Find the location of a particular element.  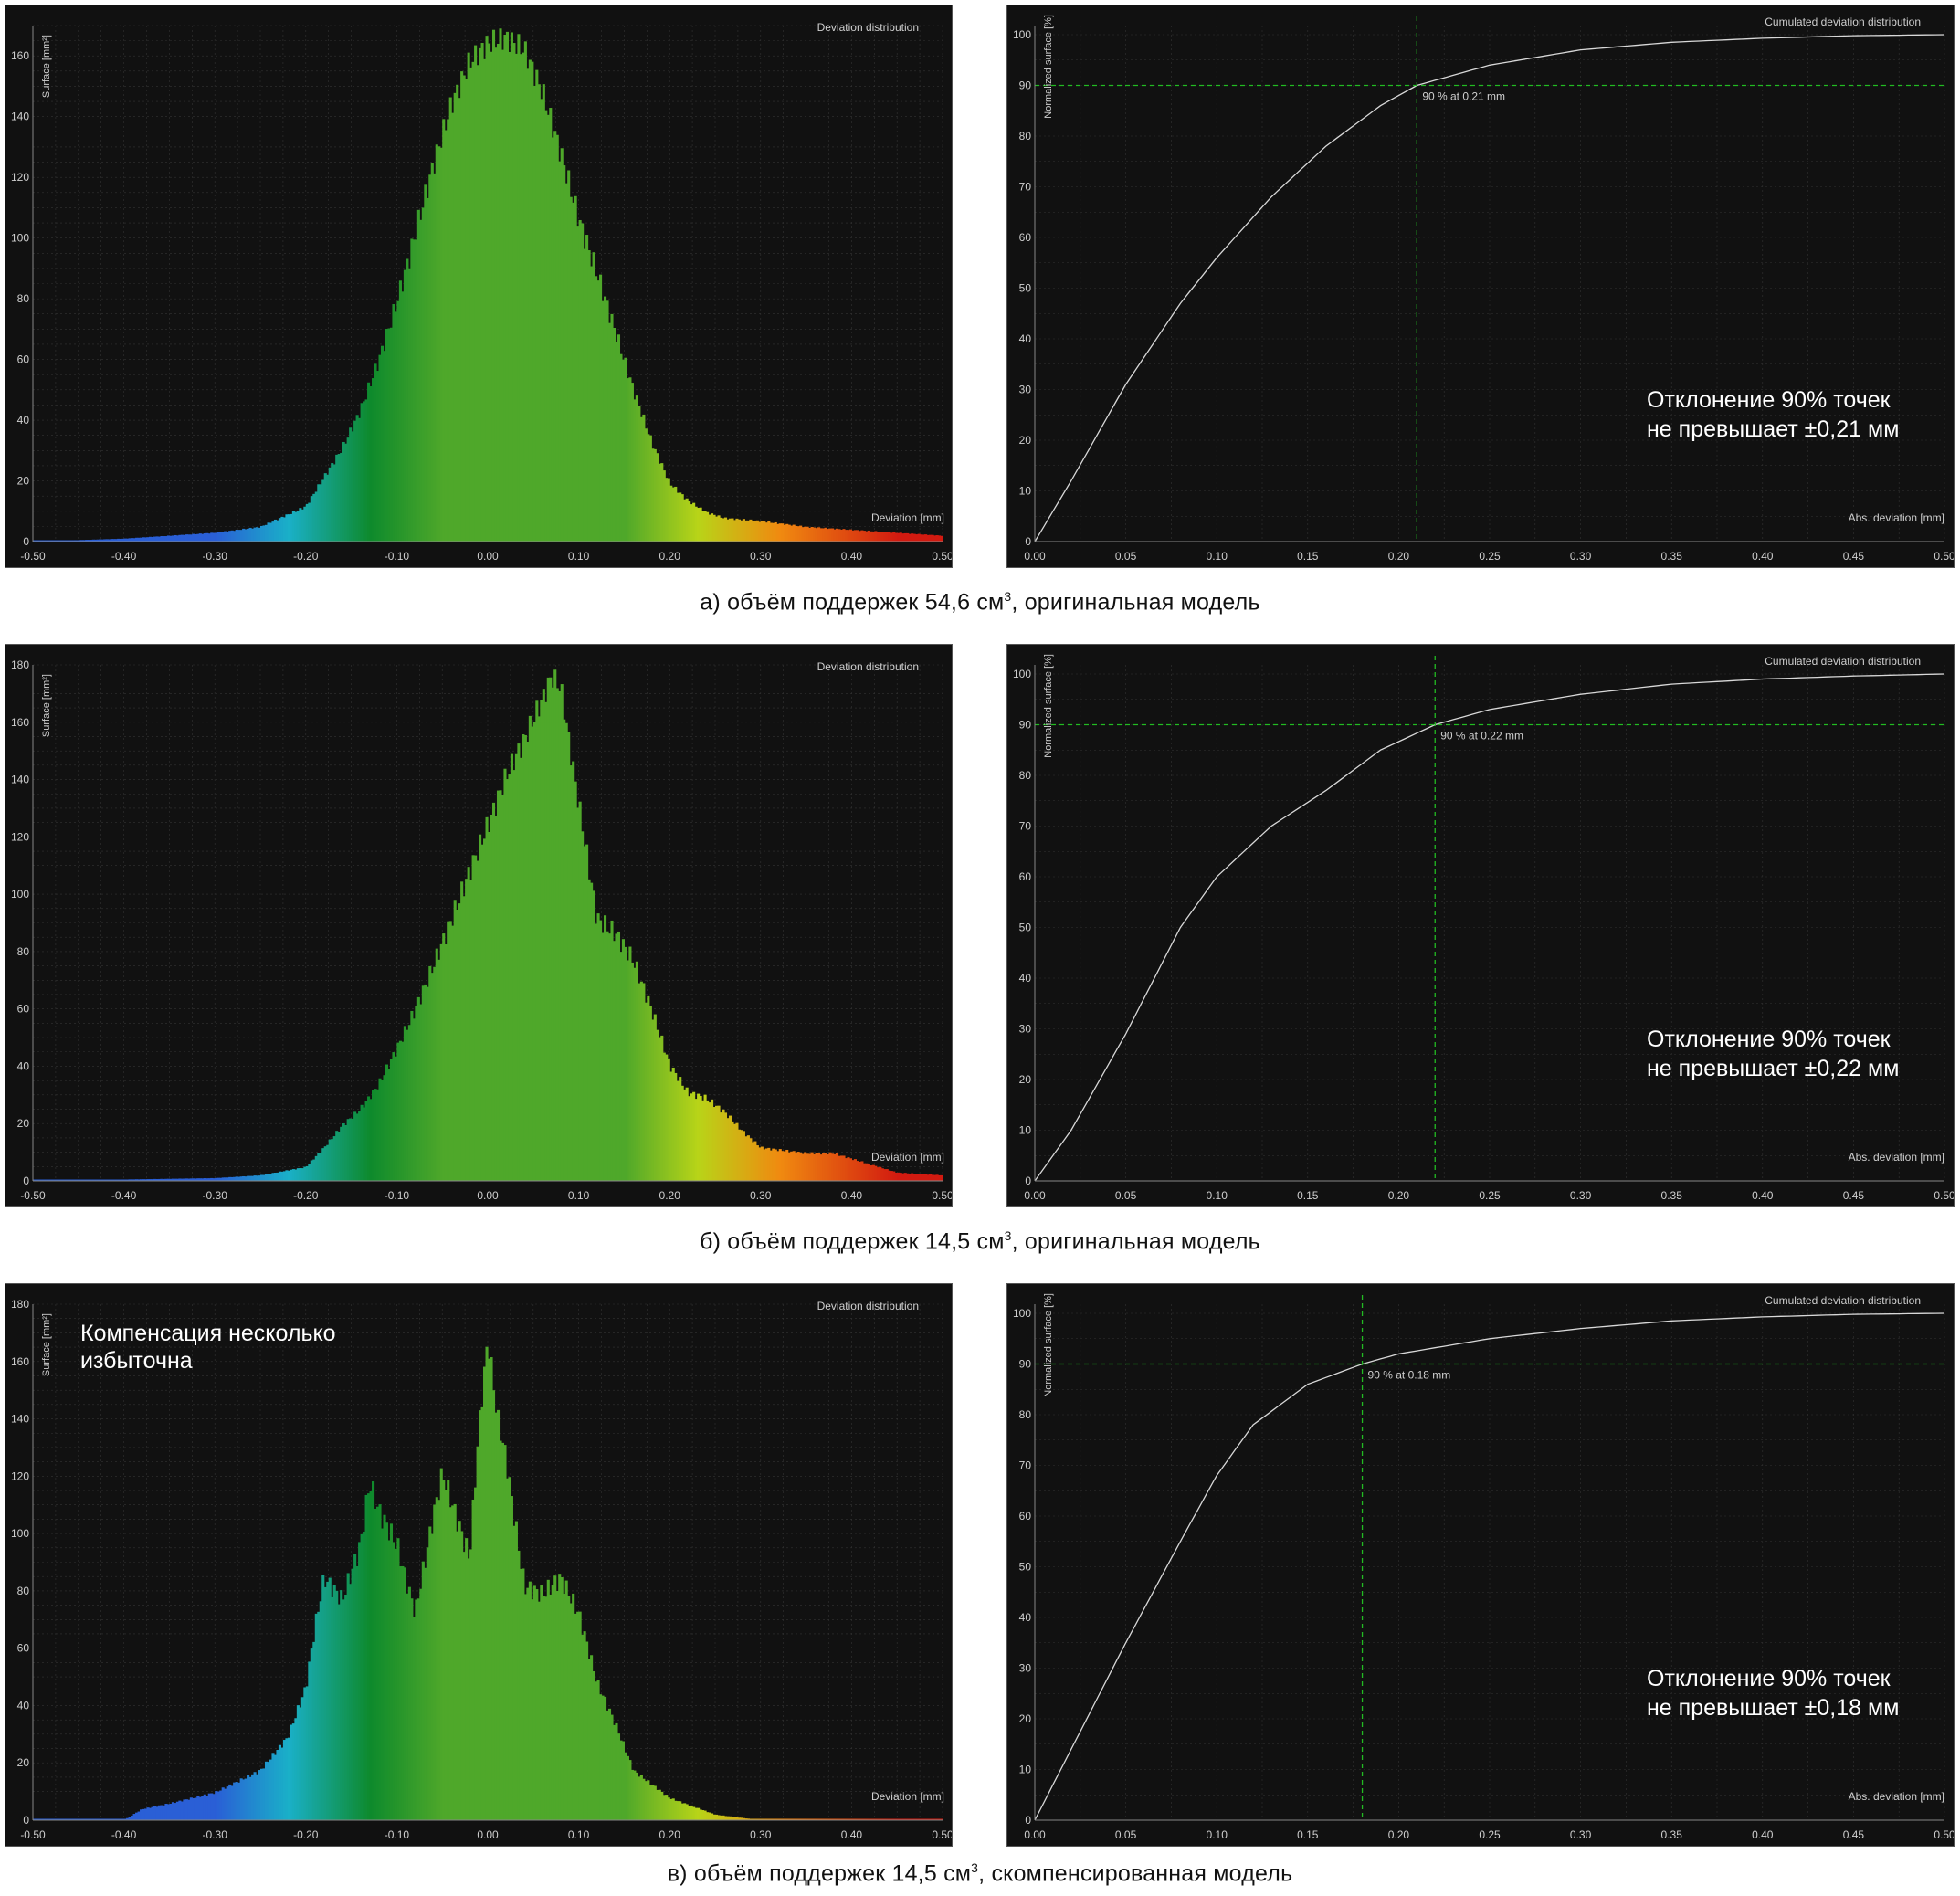

y-tick-label: 70 is located at coordinates (1025, 1465).